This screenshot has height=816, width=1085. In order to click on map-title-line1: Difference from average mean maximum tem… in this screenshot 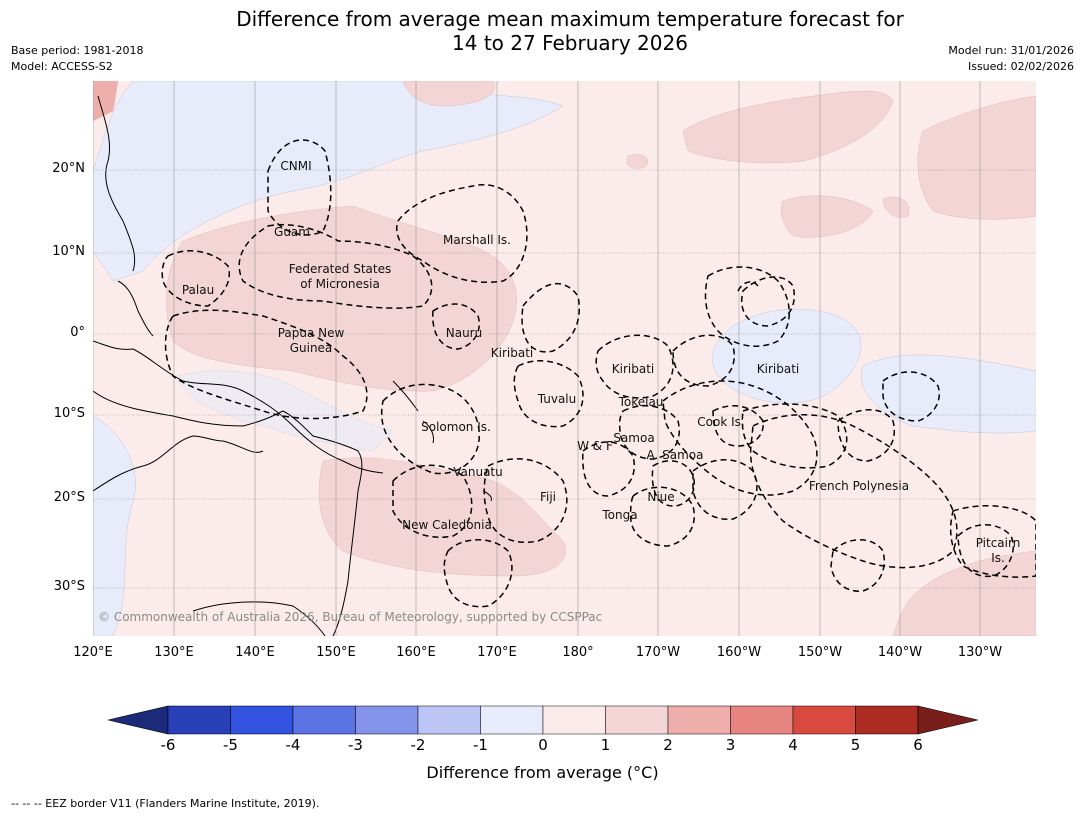, I will do `click(570, 19)`.